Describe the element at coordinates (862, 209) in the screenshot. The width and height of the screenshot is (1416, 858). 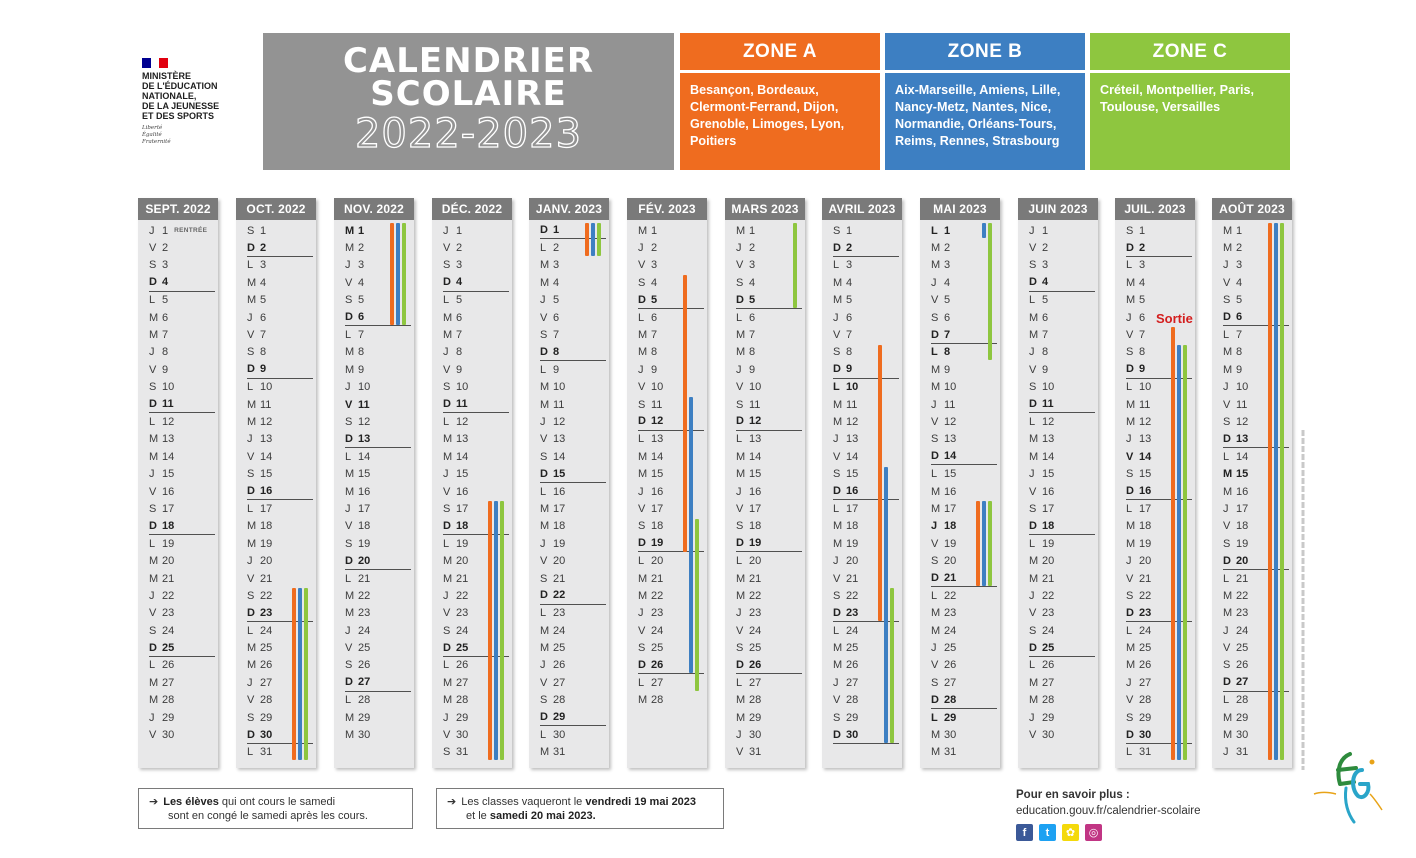
I see `month-header: AVRIL 2023` at that location.